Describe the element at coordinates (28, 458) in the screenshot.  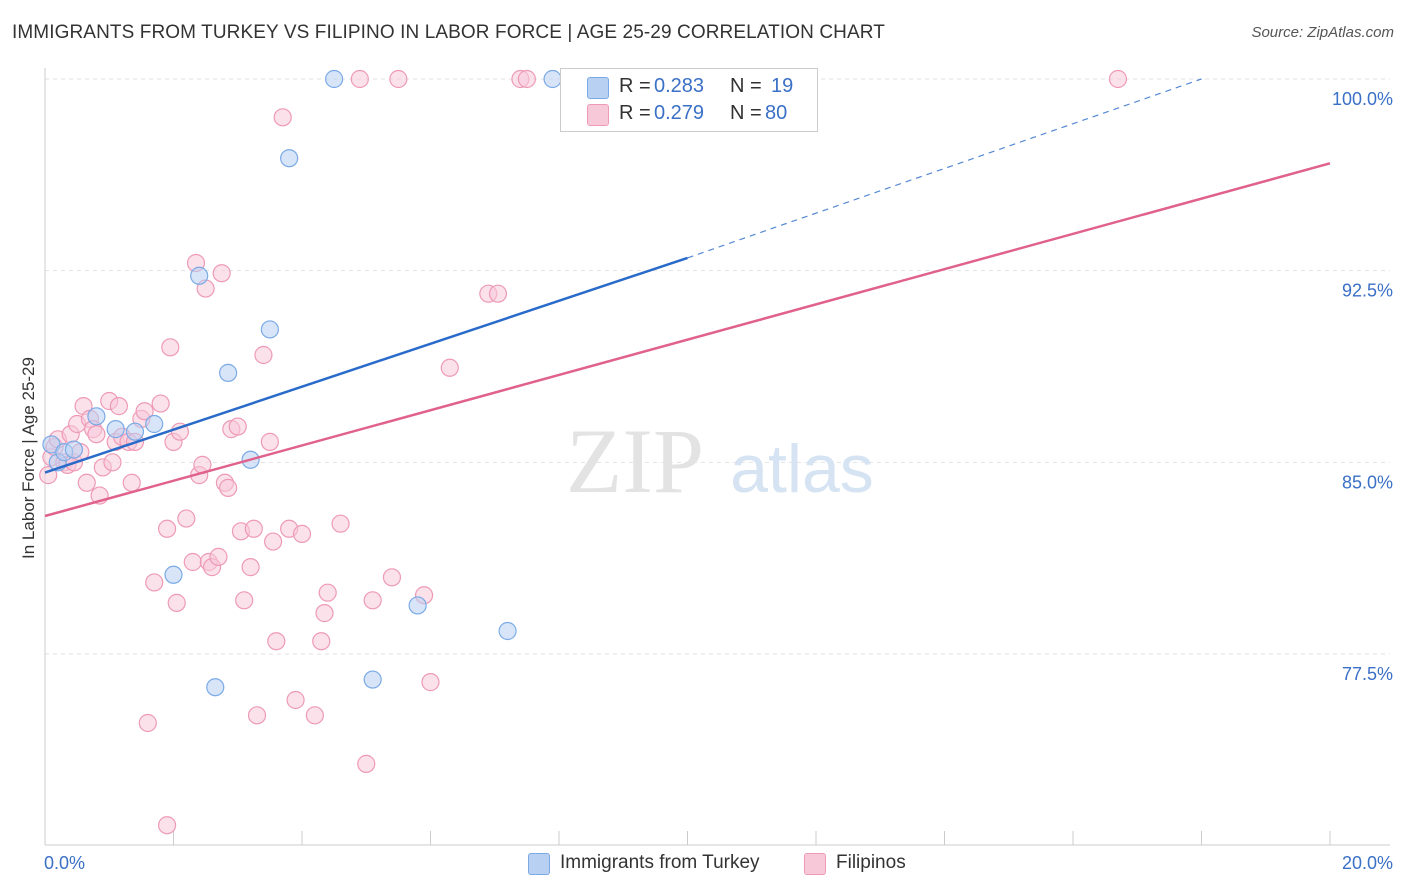
I see `y-axis-label: In Labor Force | Age 25-29` at that location.